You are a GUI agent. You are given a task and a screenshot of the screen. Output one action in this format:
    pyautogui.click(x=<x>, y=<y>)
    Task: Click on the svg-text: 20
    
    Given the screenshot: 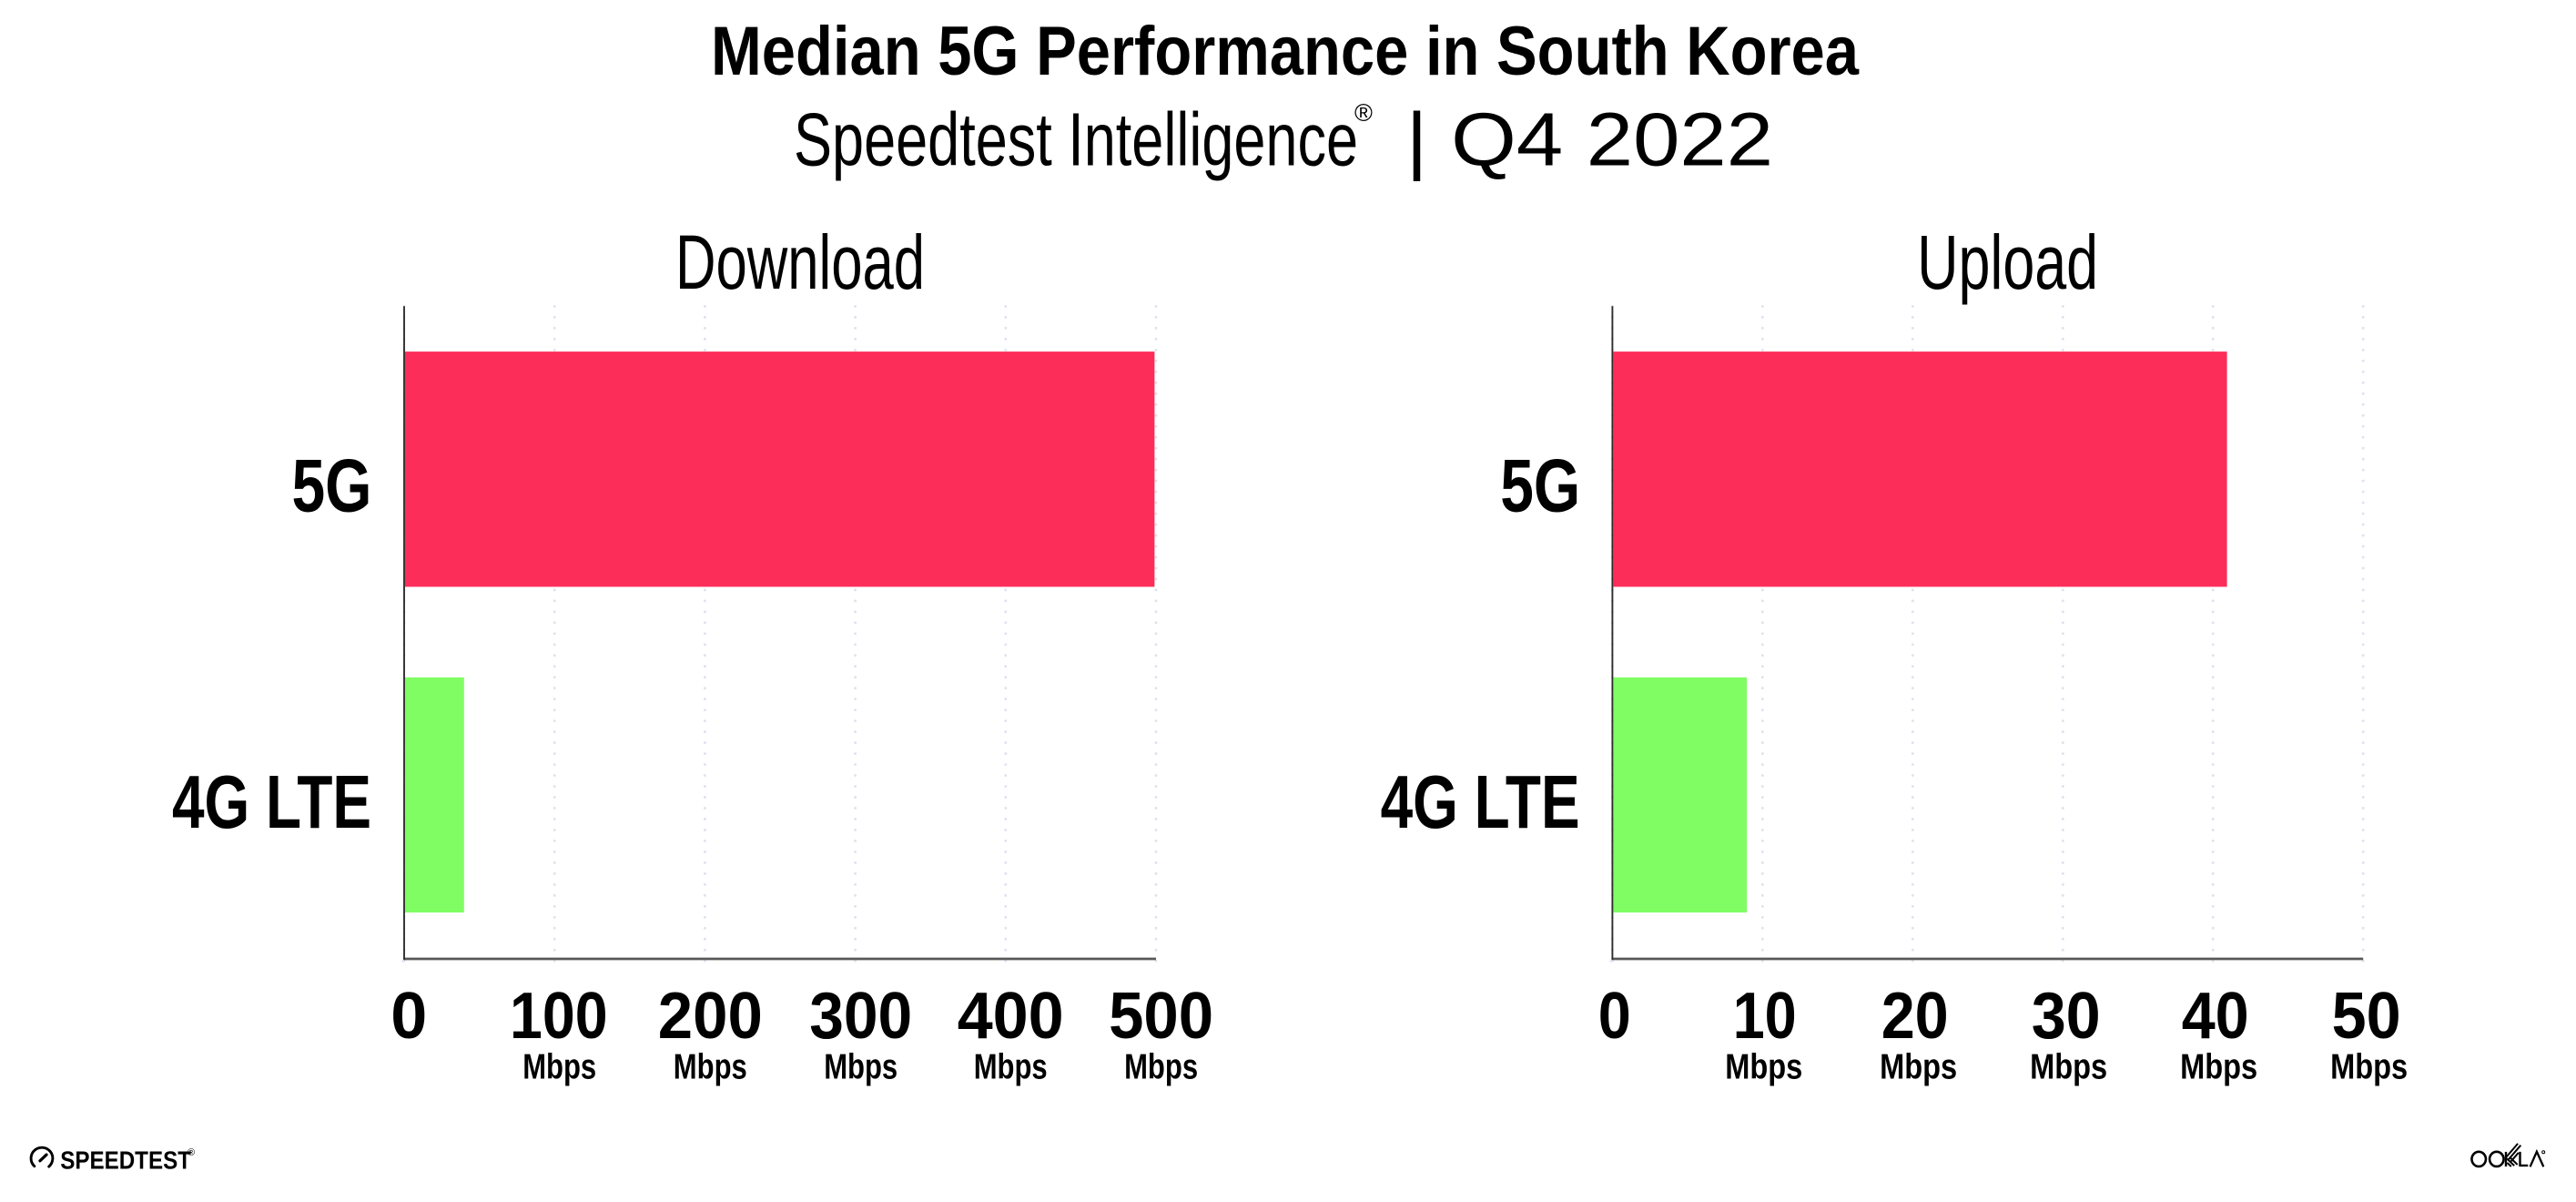 What is the action you would take?
    pyautogui.click(x=1915, y=1016)
    